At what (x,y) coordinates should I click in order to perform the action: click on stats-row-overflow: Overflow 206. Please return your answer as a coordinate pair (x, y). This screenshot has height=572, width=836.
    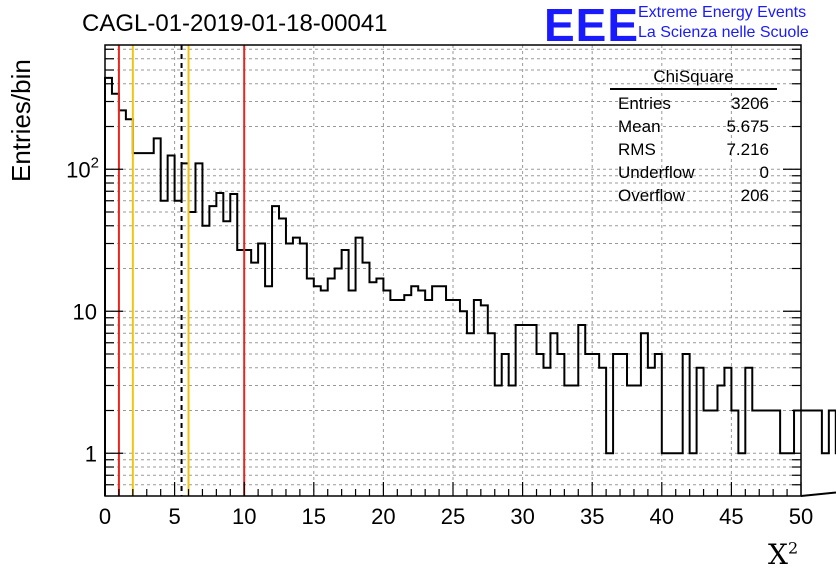
    Looking at the image, I should click on (693, 195).